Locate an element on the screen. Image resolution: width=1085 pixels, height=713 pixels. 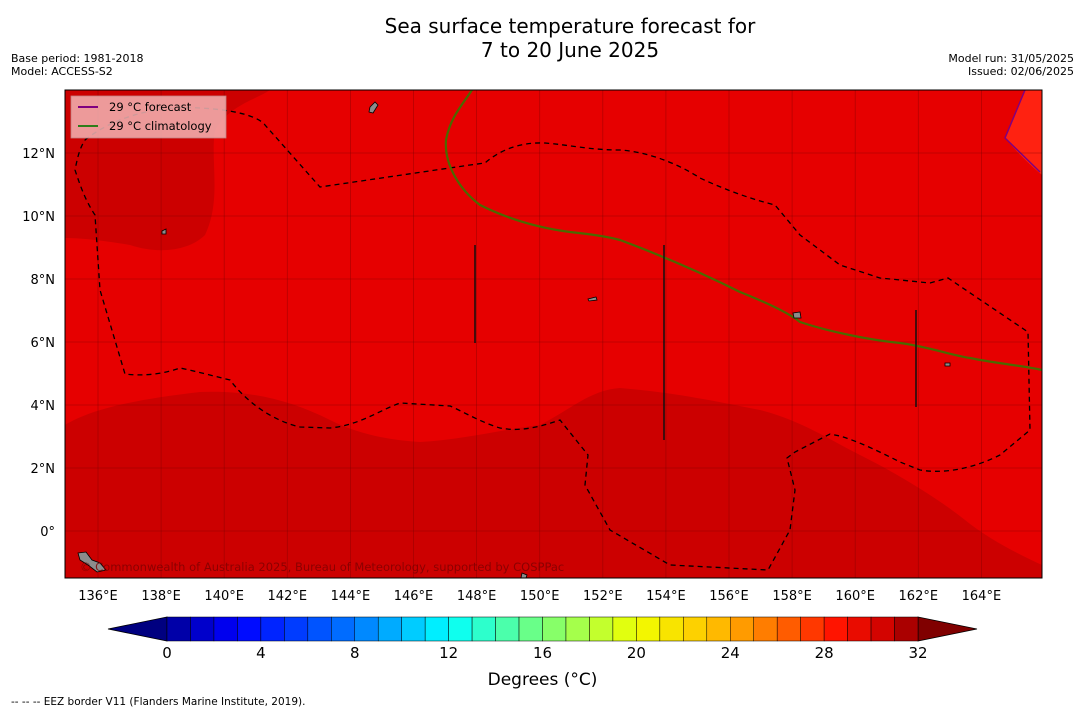
colorbar-tick: 24 is located at coordinates (730, 653).